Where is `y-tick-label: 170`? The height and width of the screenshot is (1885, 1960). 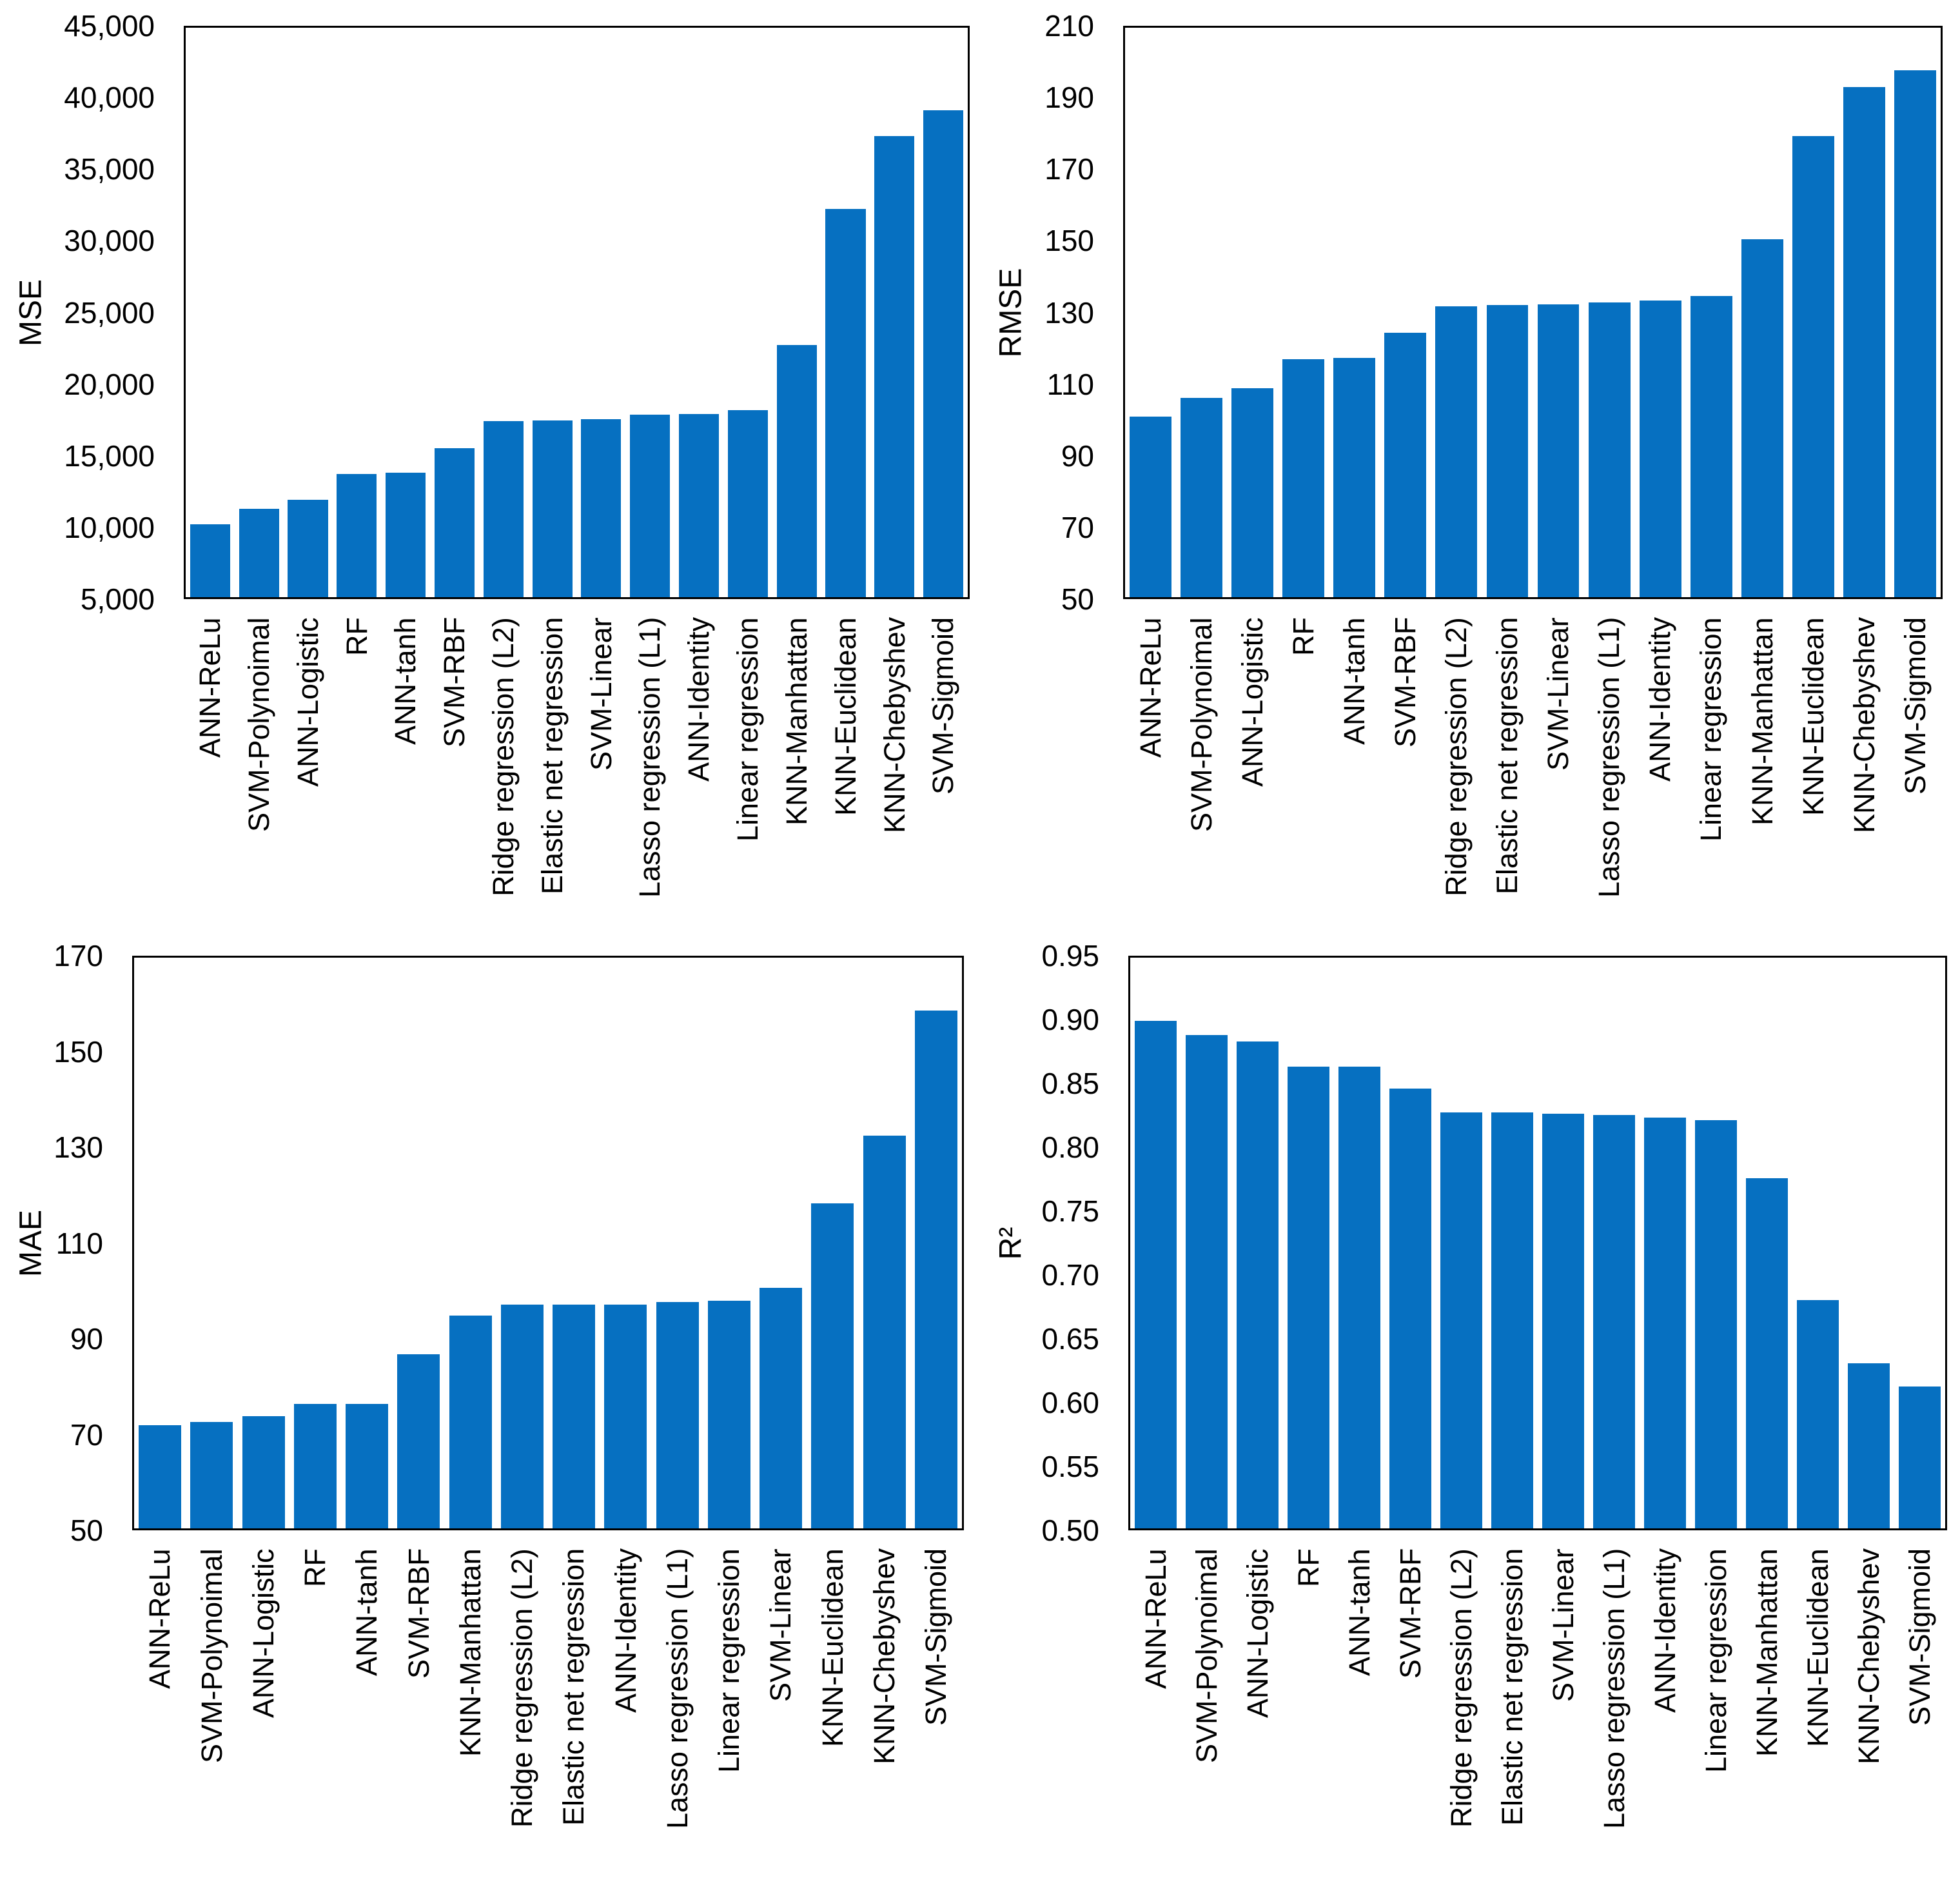 y-tick-label: 170 is located at coordinates (78, 956).